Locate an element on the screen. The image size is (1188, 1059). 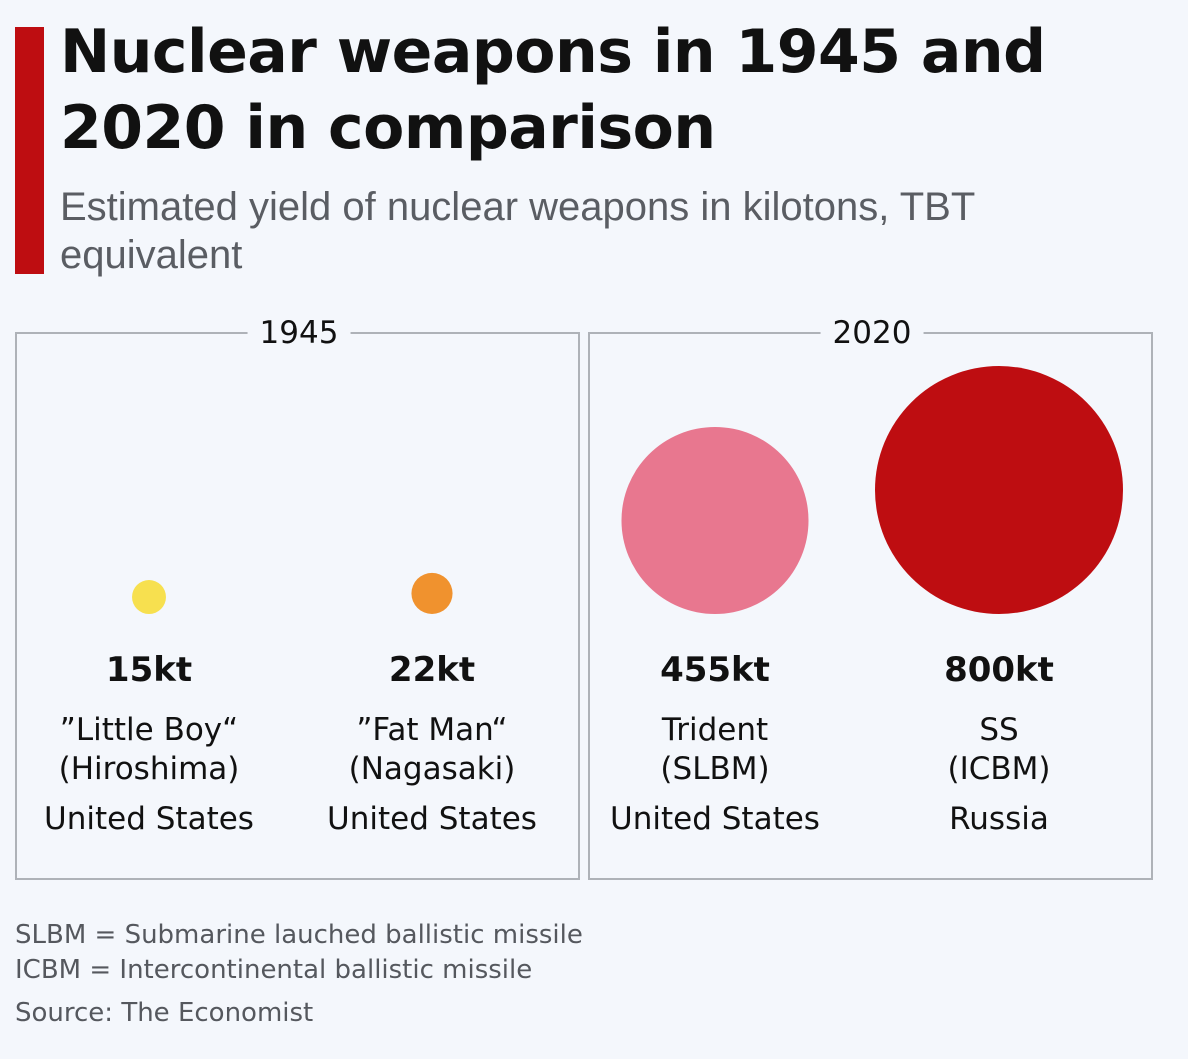
source-note: Source: The Economist is located at coordinates (164, 1013).